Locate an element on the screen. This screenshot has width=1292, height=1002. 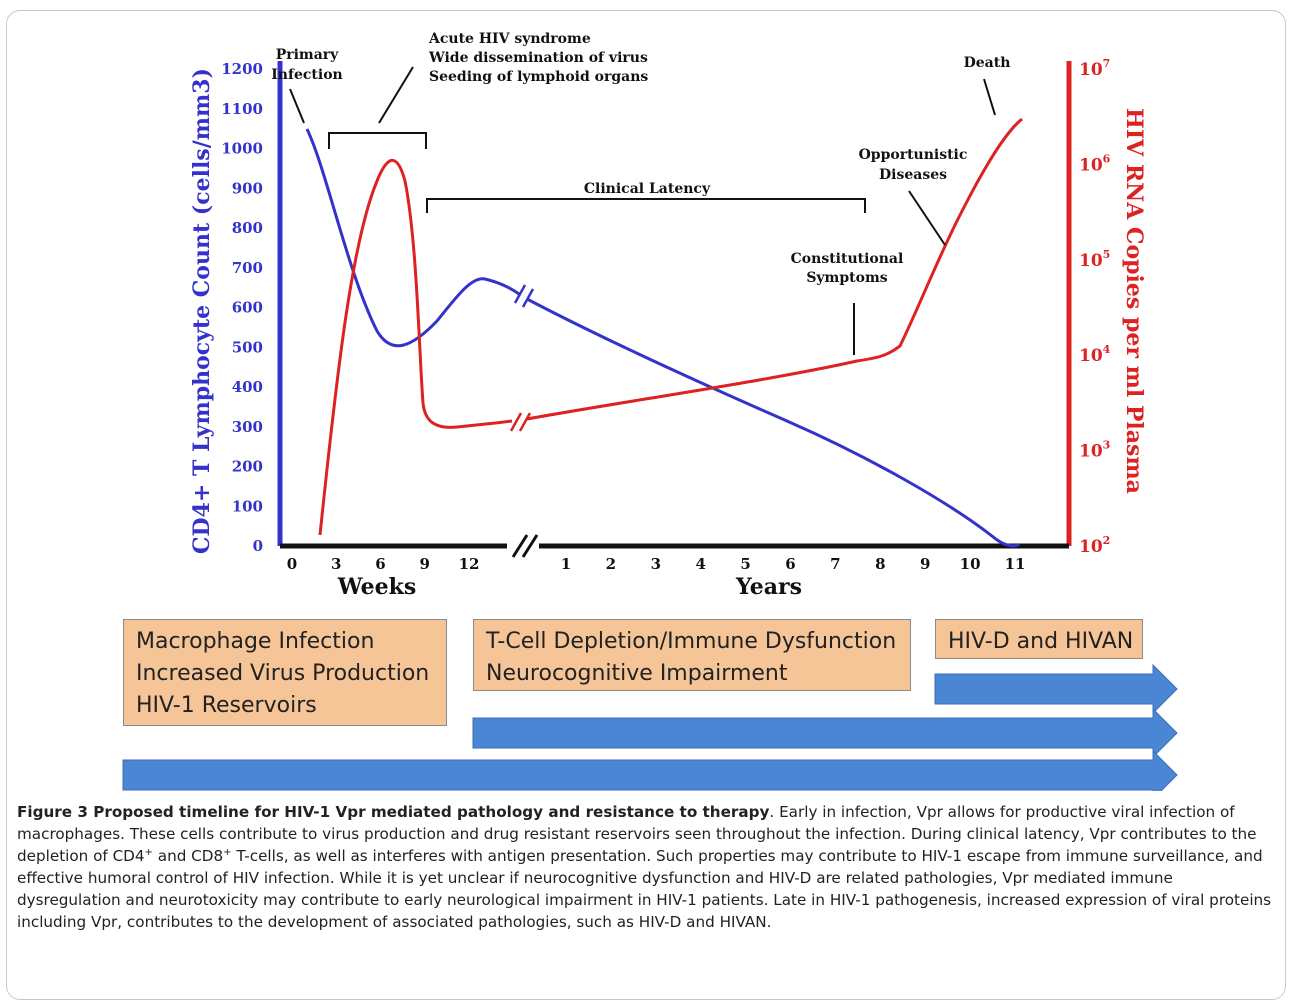
annotation-constitutional: Constitutional is located at coordinates (847, 259).